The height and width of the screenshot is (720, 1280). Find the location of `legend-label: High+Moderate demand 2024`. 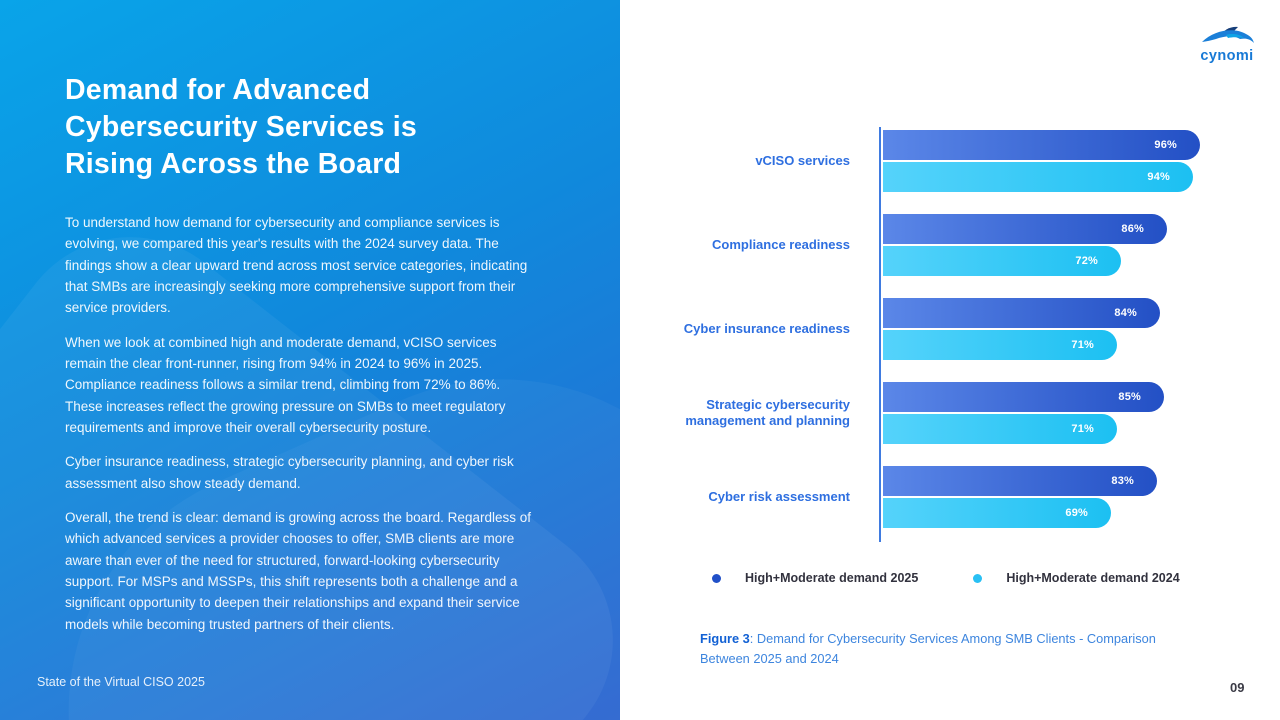

legend-label: High+Moderate demand 2024 is located at coordinates (1093, 578).